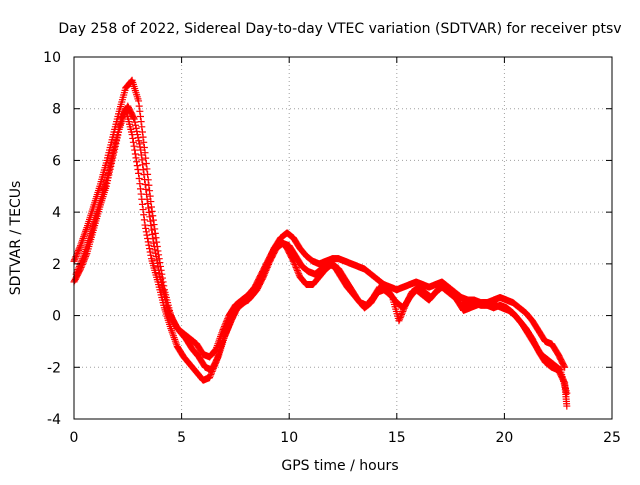 The image size is (640, 485). Describe the element at coordinates (56, 213) in the screenshot. I see `y-tick-label: 4` at that location.